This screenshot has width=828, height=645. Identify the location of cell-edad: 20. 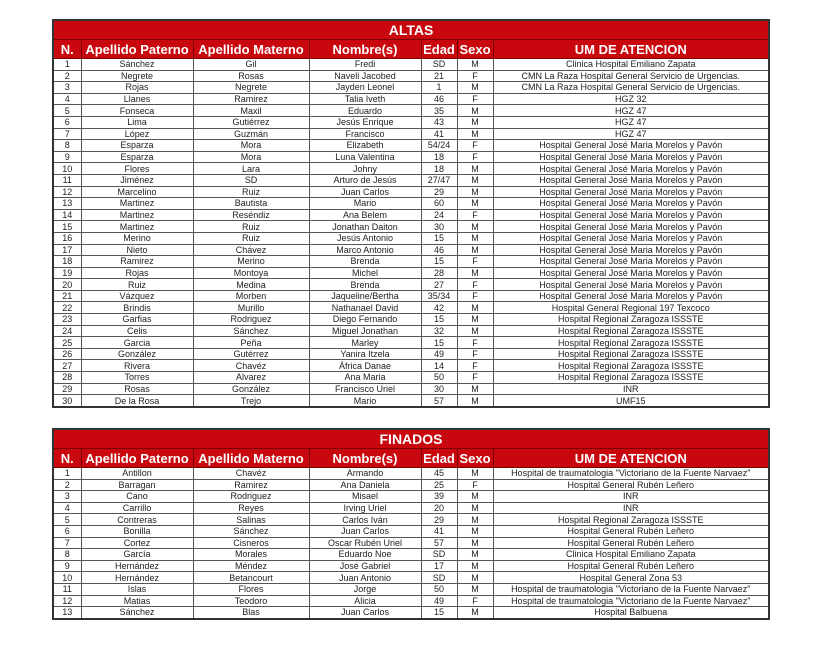
(439, 508).